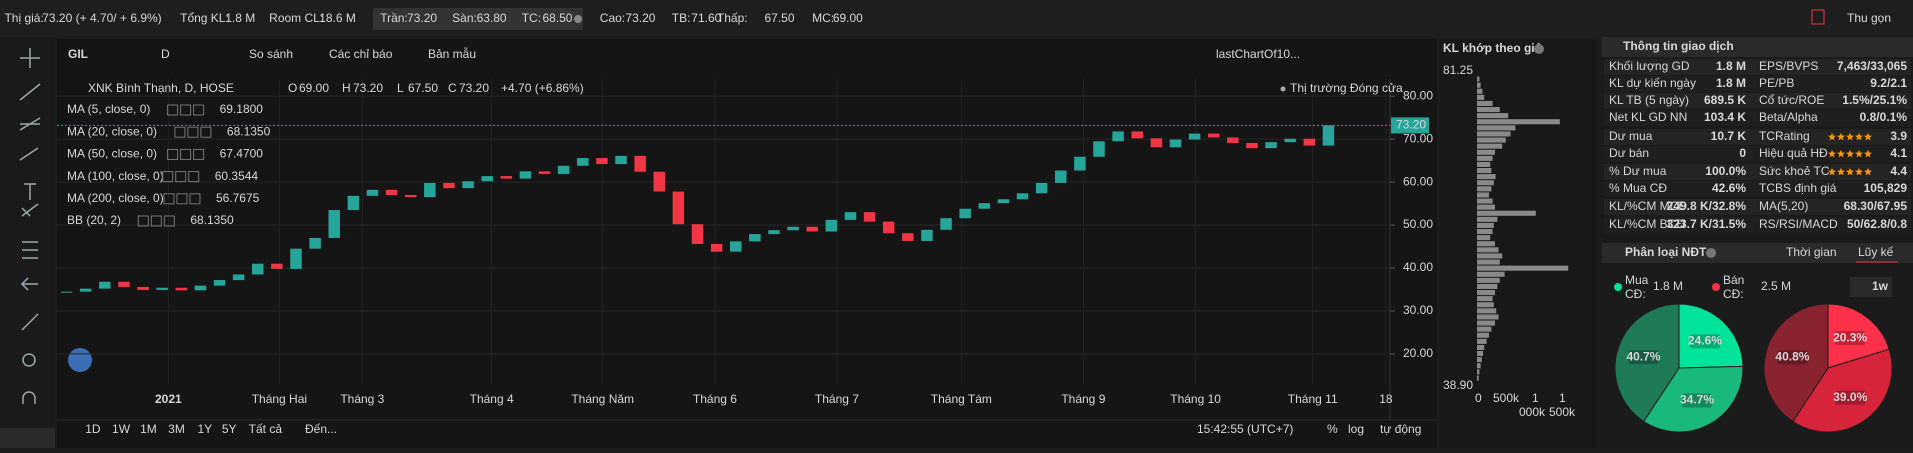 The width and height of the screenshot is (1913, 453). What do you see at coordinates (1876, 252) in the screenshot?
I see `tab-active: Lũy kế` at bounding box center [1876, 252].